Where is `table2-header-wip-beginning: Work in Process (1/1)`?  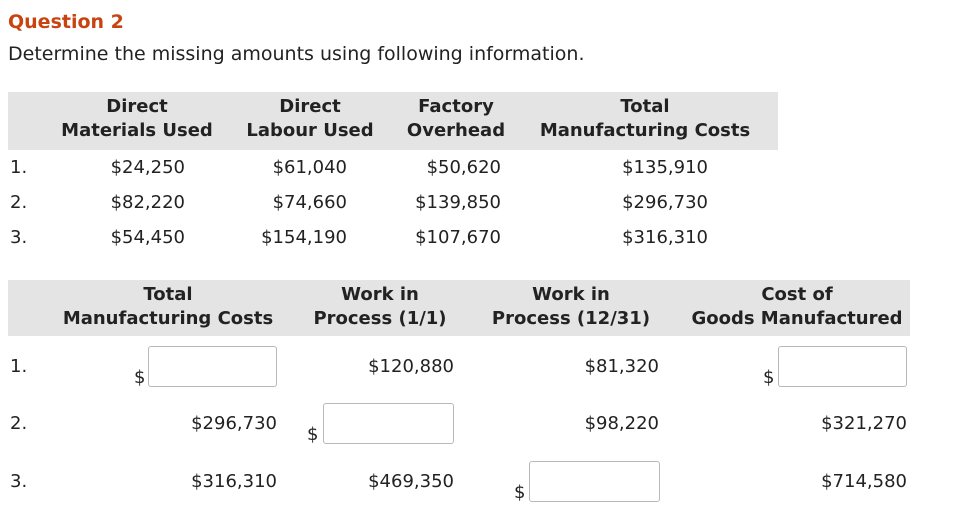 table2-header-wip-beginning: Work in Process (1/1) is located at coordinates (380, 306).